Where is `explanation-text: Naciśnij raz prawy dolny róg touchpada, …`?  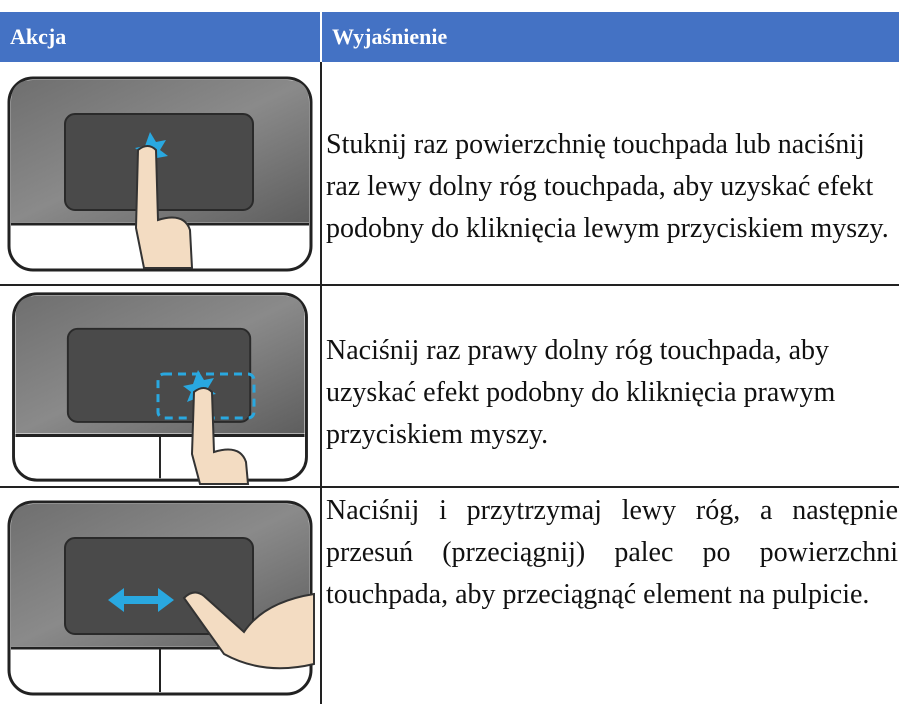 explanation-text: Naciśnij raz prawy dolny róg touchpada, … is located at coordinates (581, 392).